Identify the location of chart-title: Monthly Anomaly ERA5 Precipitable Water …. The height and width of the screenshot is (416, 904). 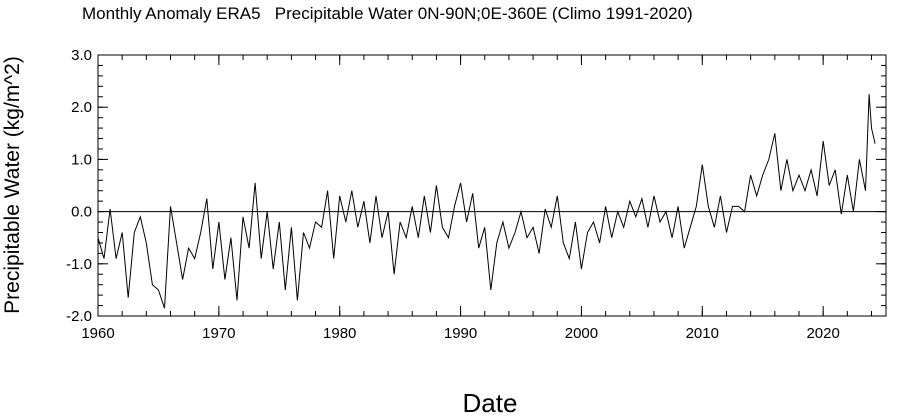
(387, 13).